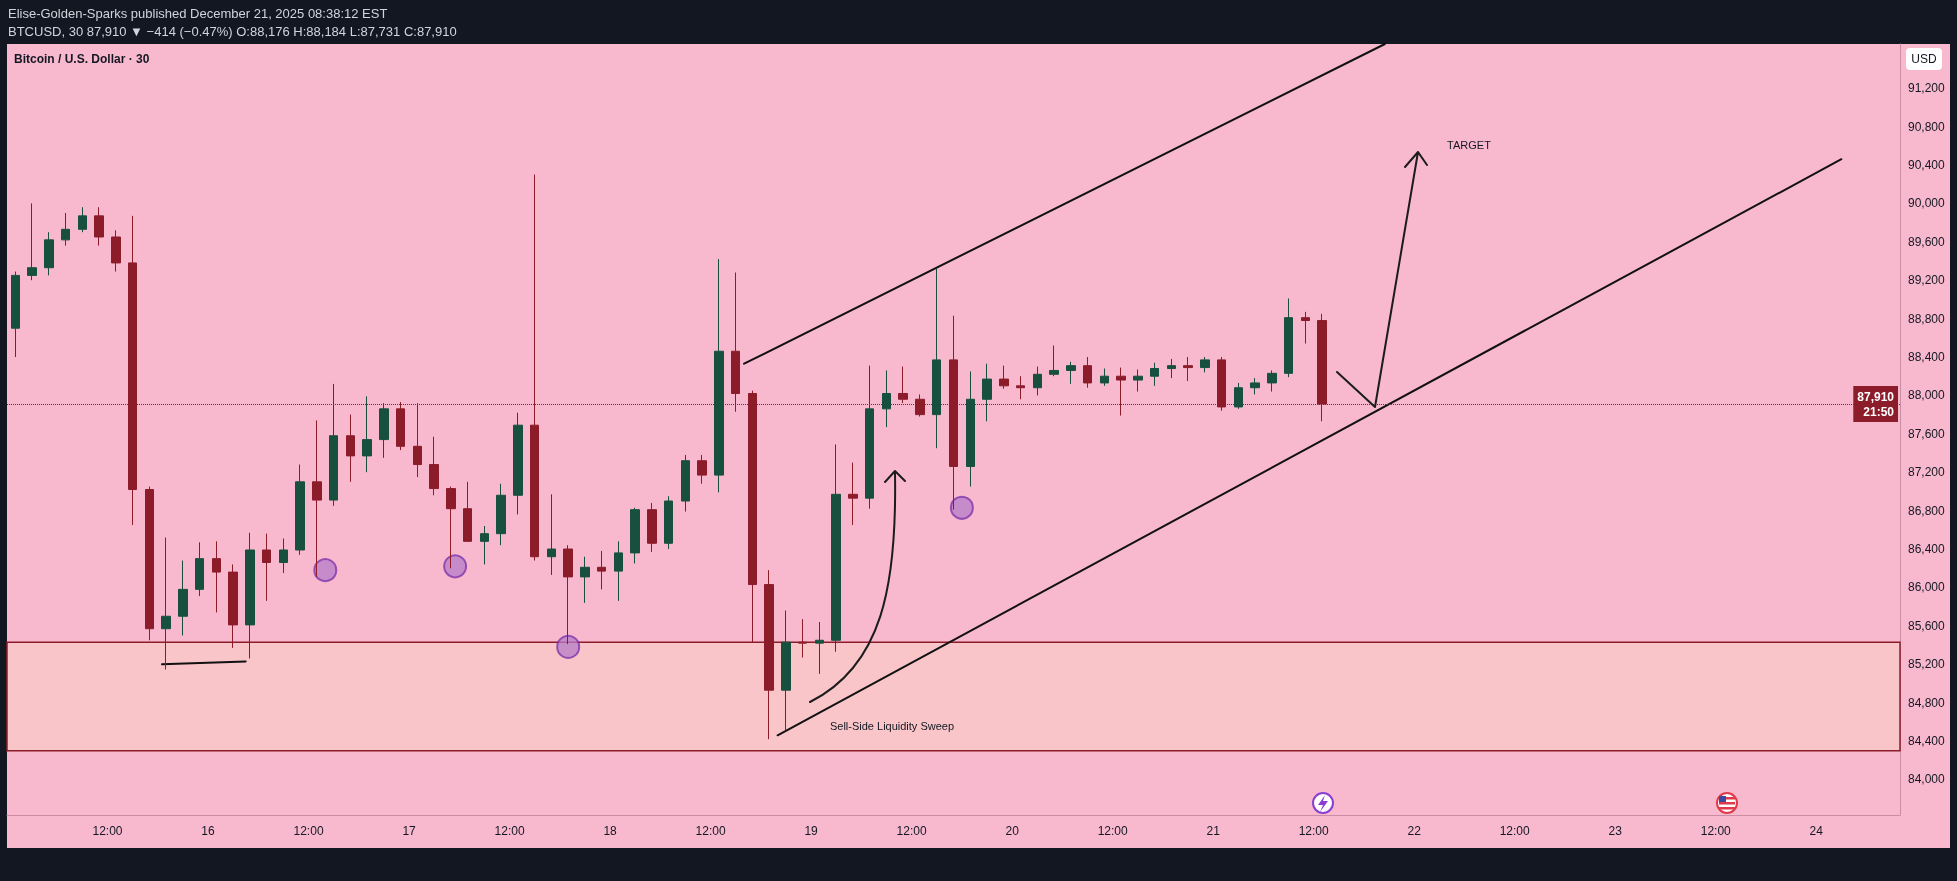  Describe the element at coordinates (610, 831) in the screenshot. I see `x-tick-label: 18` at that location.